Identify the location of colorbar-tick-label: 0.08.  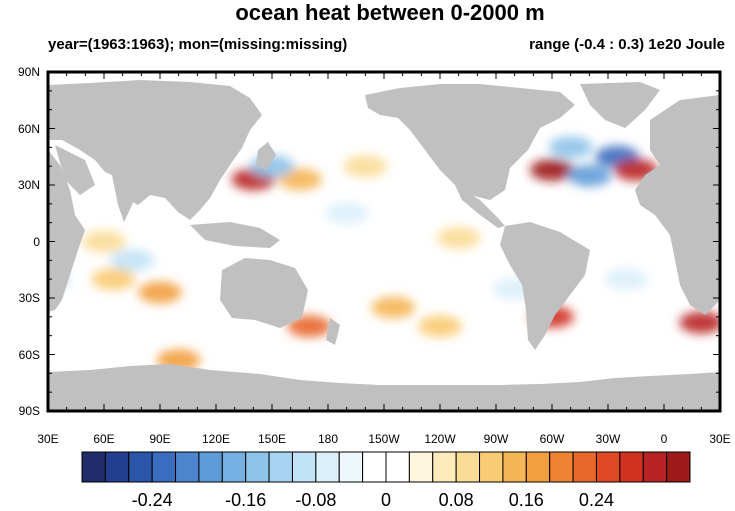
(456, 500).